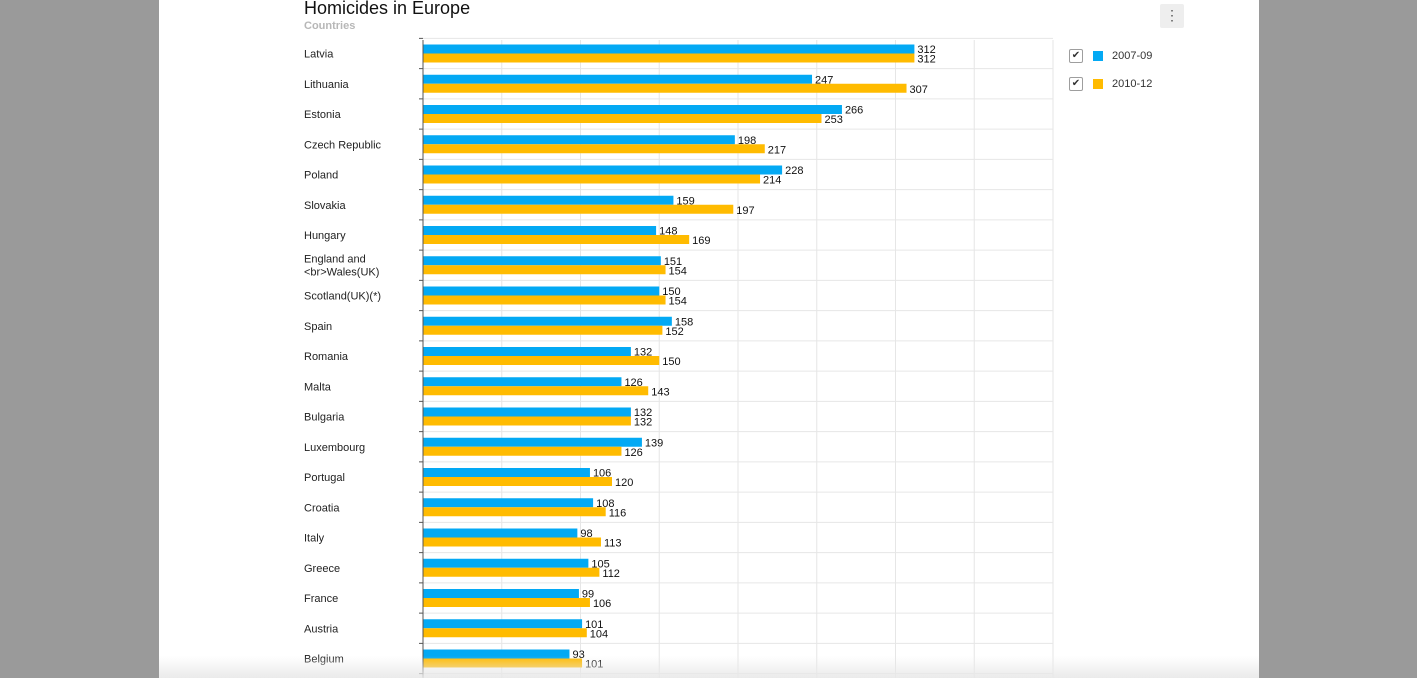  What do you see at coordinates (1110, 84) in the screenshot?
I see `legend-item-series-2: ✔ 2010-12` at bounding box center [1110, 84].